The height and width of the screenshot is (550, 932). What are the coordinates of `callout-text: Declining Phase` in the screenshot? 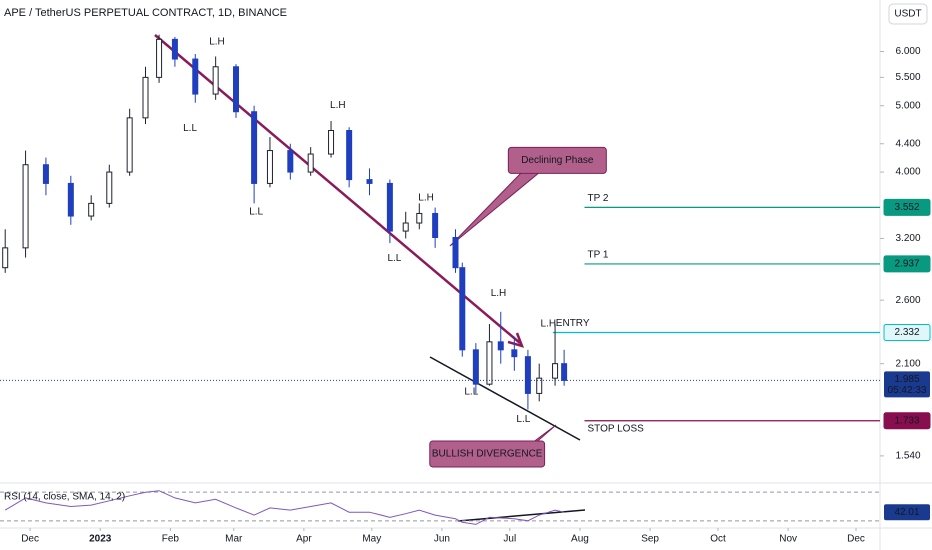 It's located at (557, 160).